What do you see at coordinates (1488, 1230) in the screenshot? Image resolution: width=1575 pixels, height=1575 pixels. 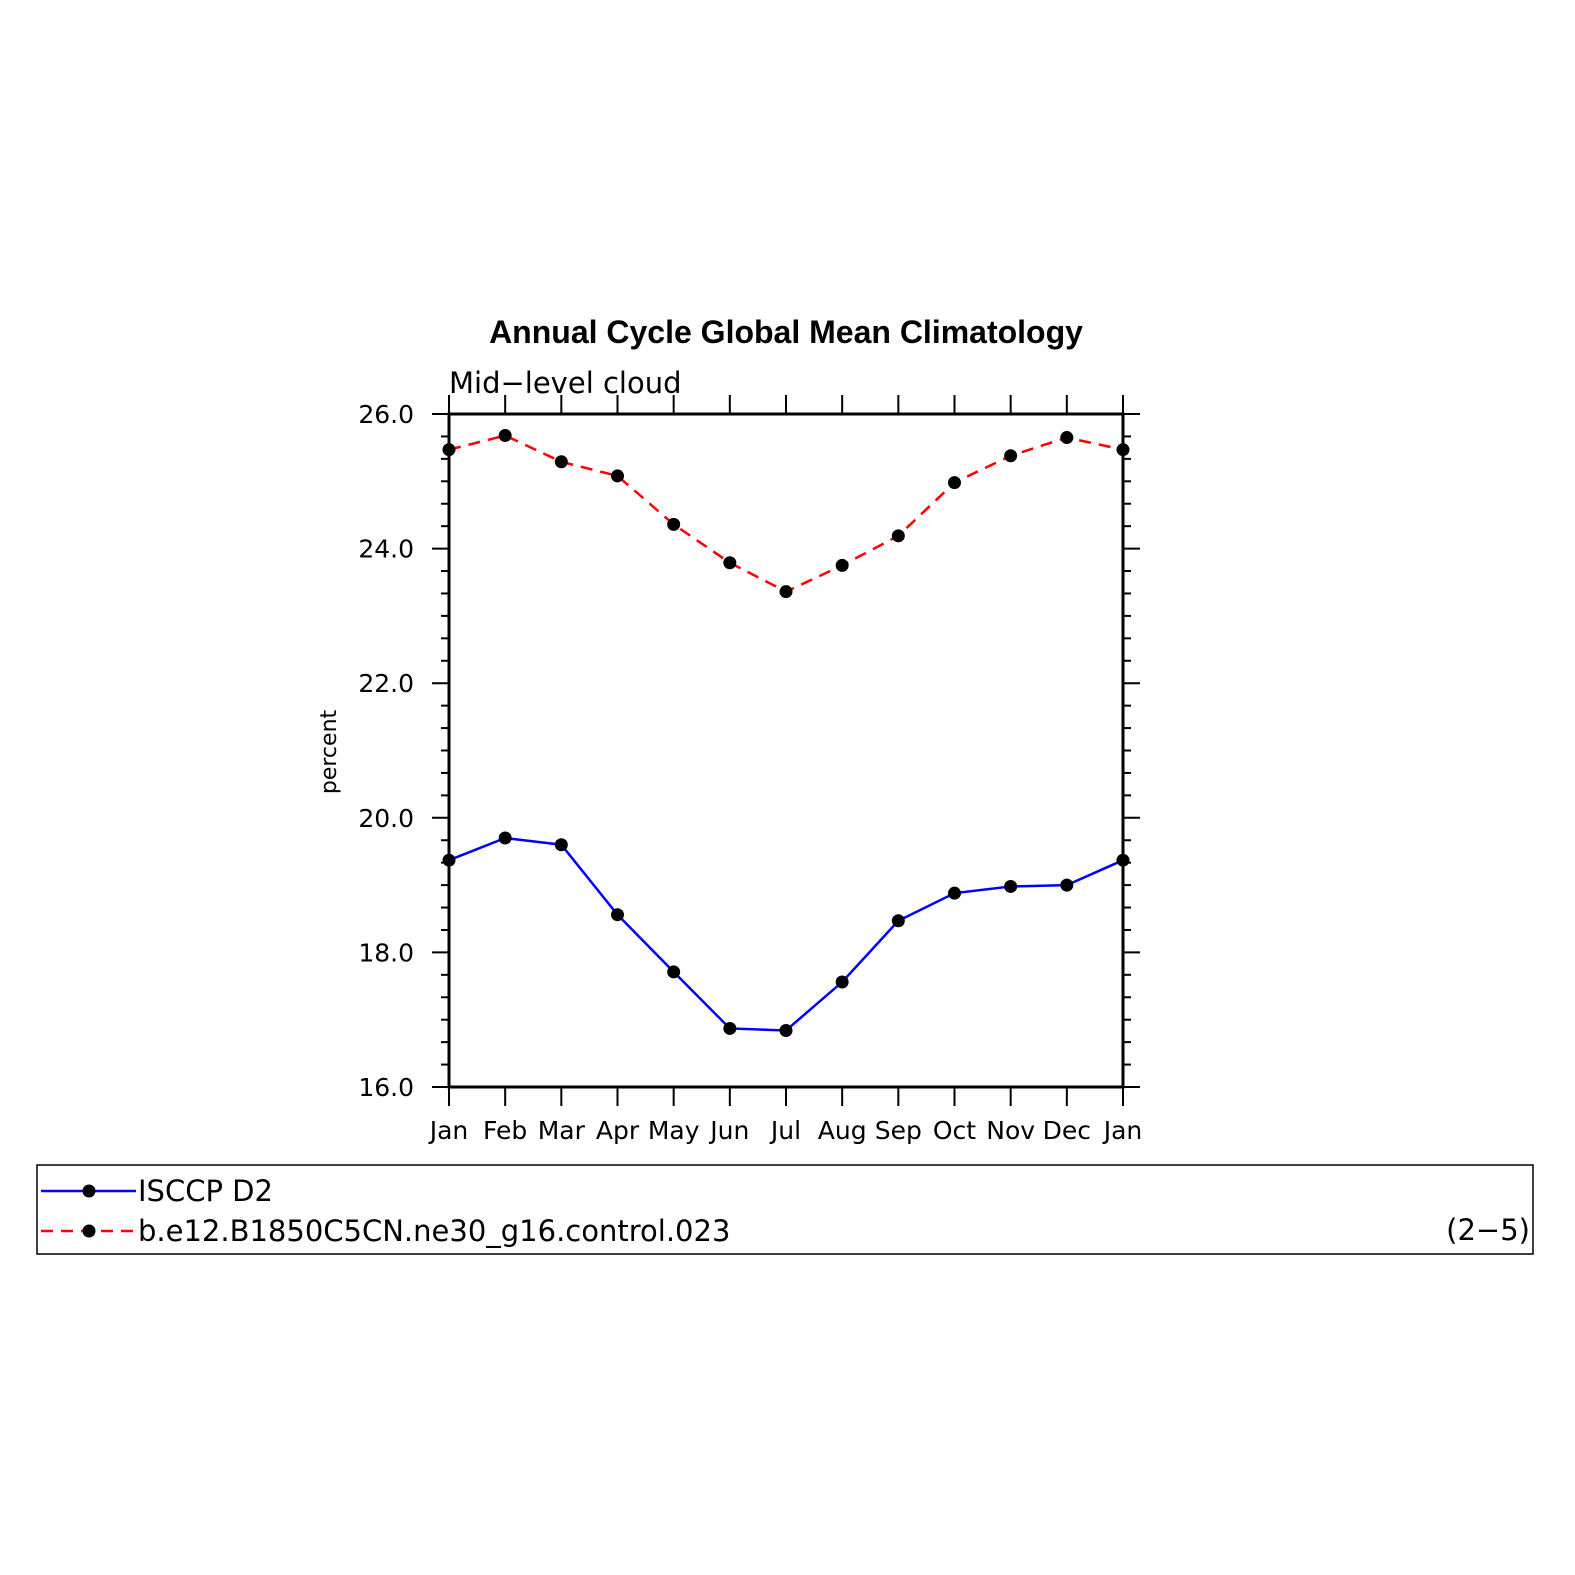 I see `panel-label: (2−5)` at bounding box center [1488, 1230].